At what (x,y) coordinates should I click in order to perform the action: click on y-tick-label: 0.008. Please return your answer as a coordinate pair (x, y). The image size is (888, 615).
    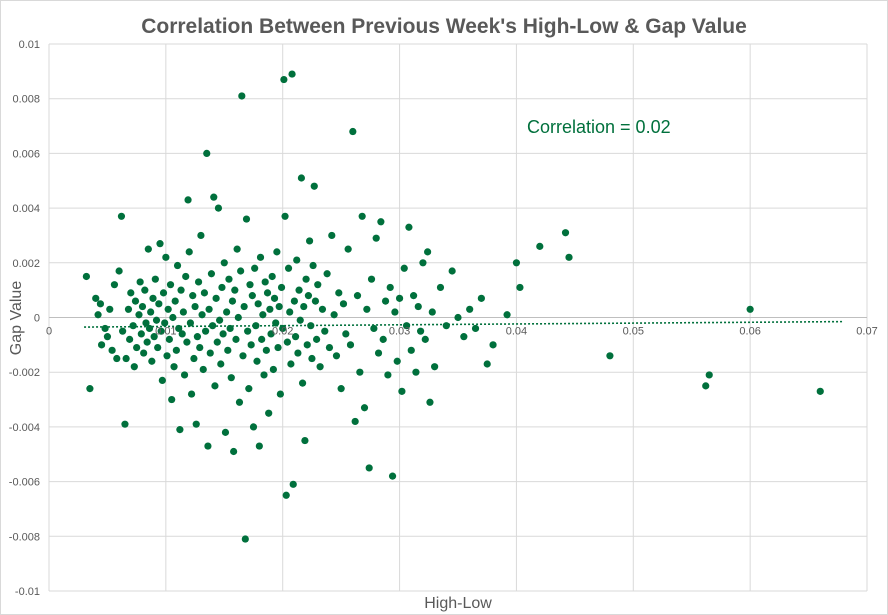
    Looking at the image, I should click on (26, 100).